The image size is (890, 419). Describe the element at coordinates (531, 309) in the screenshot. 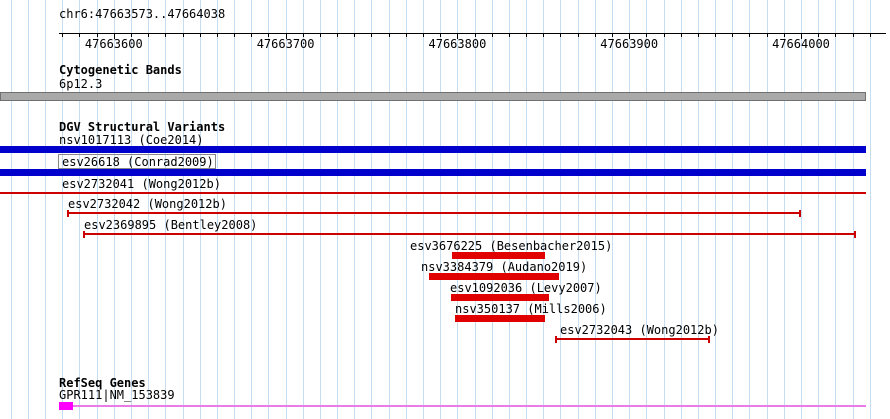

I see `variant-label: nsv350137 (Mills2006)` at that location.